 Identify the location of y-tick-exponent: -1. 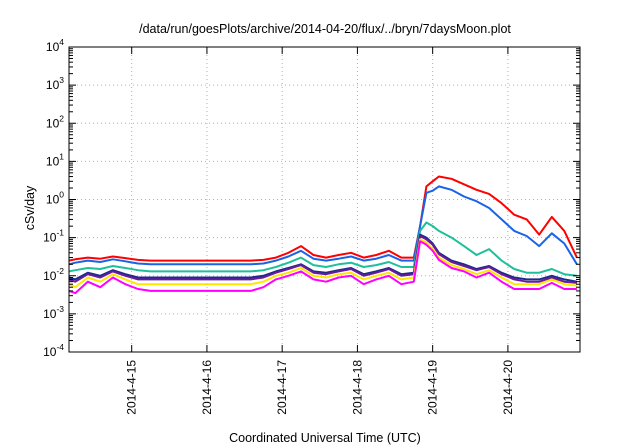
(60, 233).